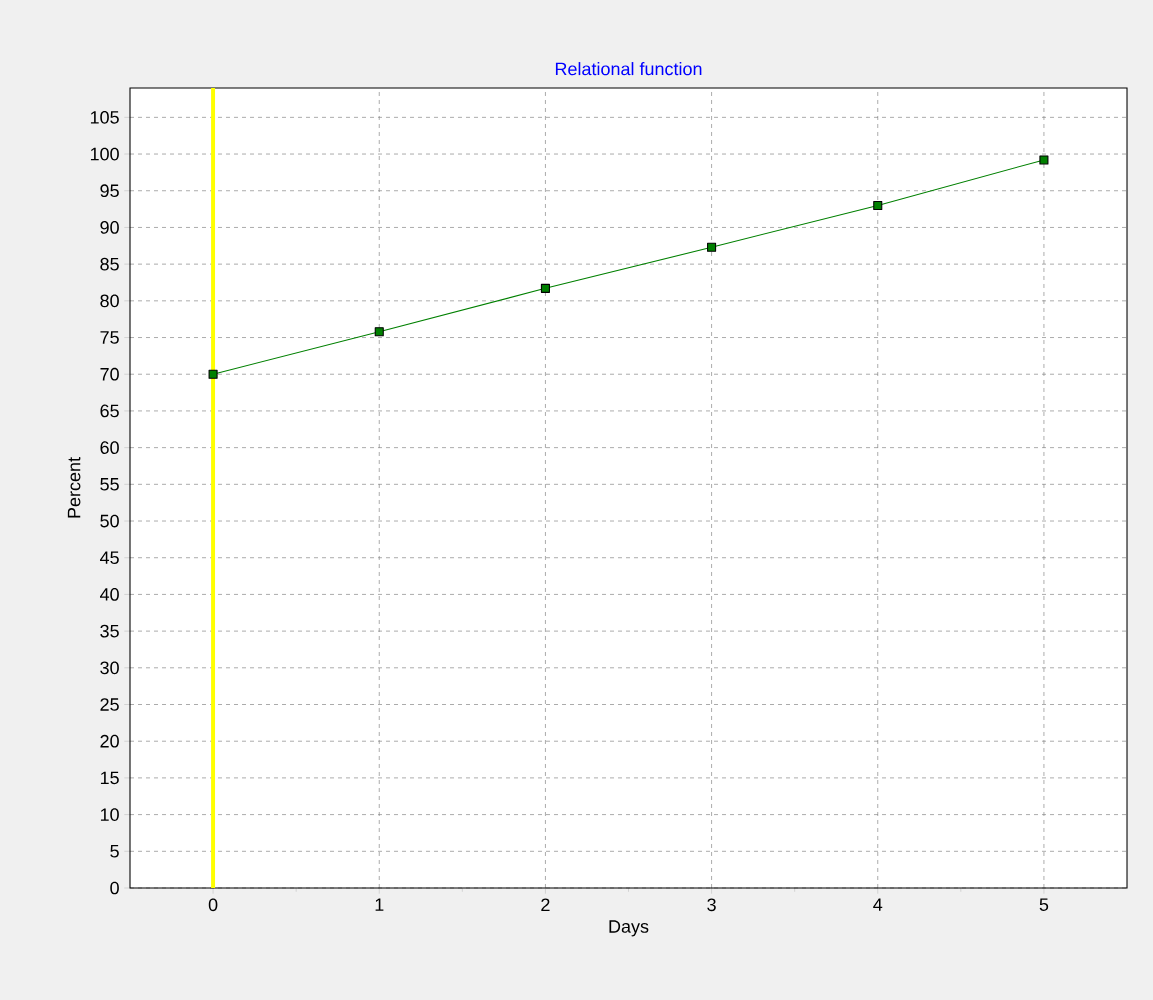 Image resolution: width=1153 pixels, height=1000 pixels. Describe the element at coordinates (74, 487) in the screenshot. I see `y-axis-title: Percent` at that location.